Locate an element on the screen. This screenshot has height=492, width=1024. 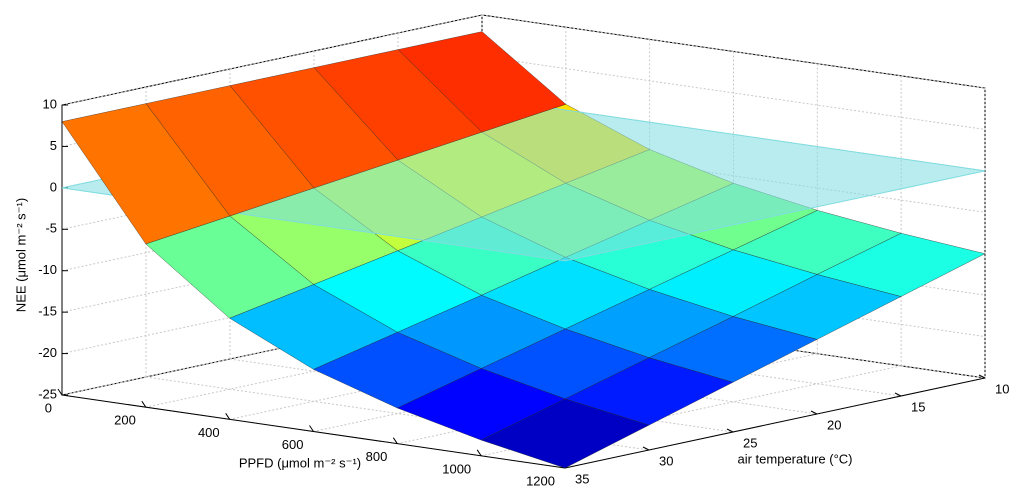
x-tick-label: 1200 is located at coordinates (540, 480).